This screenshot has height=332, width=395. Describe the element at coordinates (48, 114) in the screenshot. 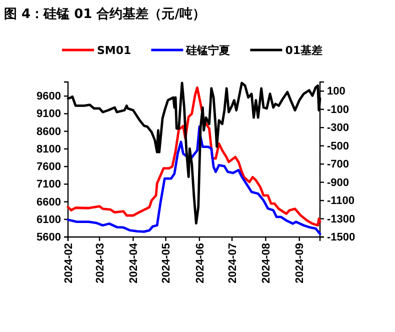

I see `y-tick-label: 9100` at that location.